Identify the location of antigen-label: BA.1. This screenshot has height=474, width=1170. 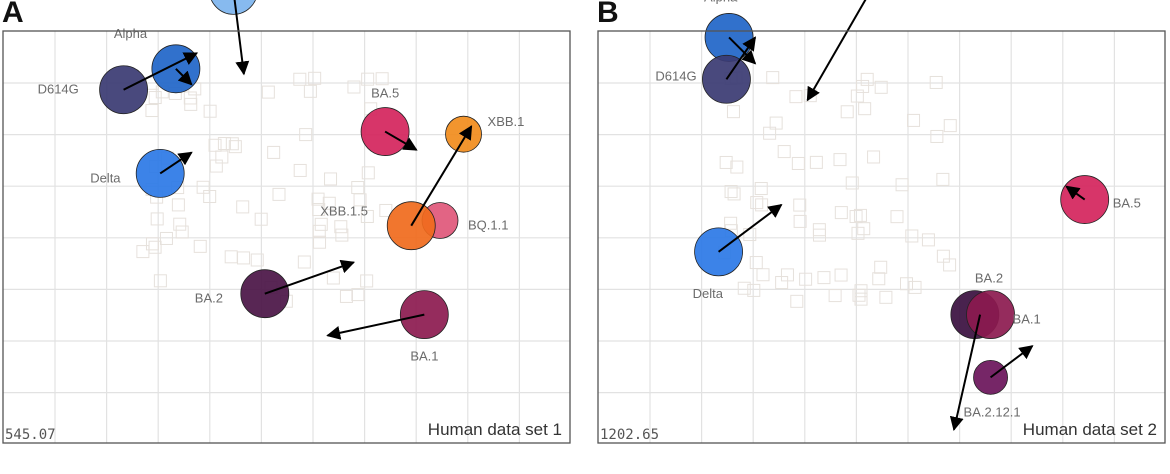
(1027, 319).